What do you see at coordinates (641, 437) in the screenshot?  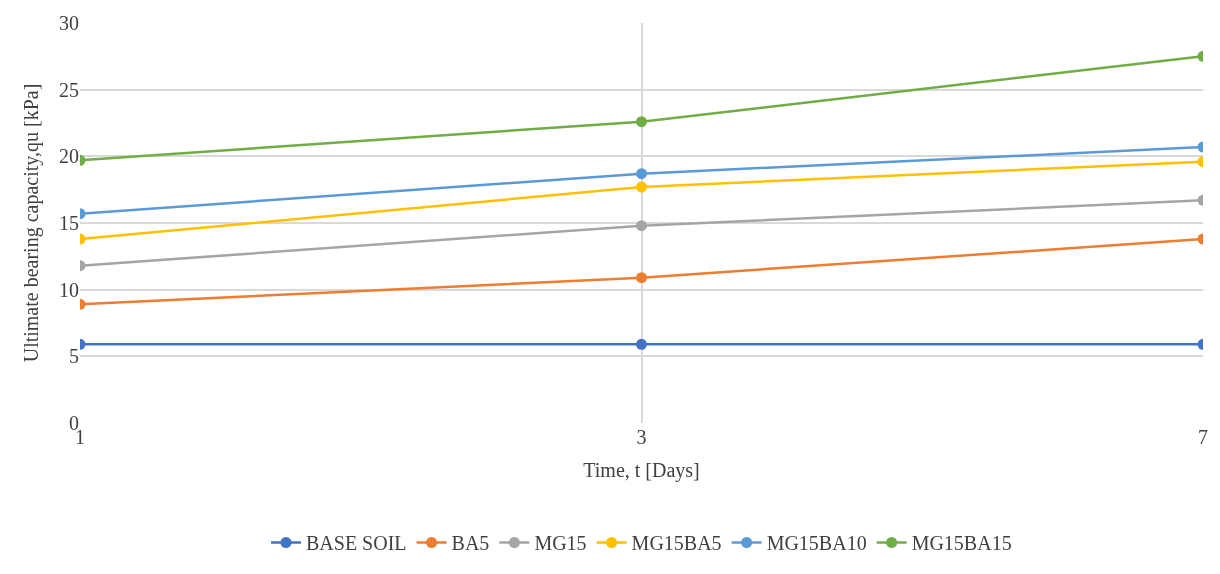 I see `x-tick-label: 3` at bounding box center [641, 437].